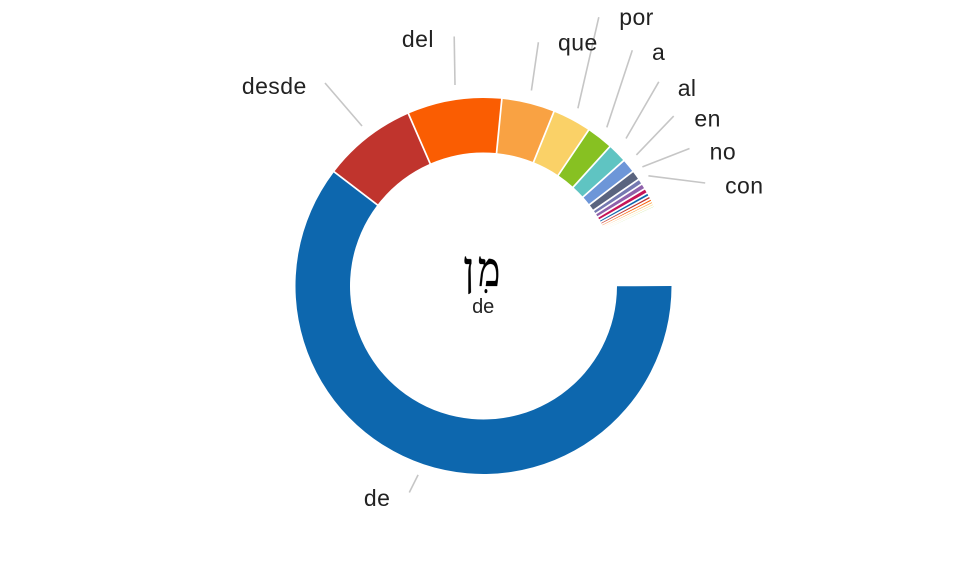 The image size is (965, 575). Describe the element at coordinates (578, 42) in the screenshot. I see `svg-text: que` at that location.